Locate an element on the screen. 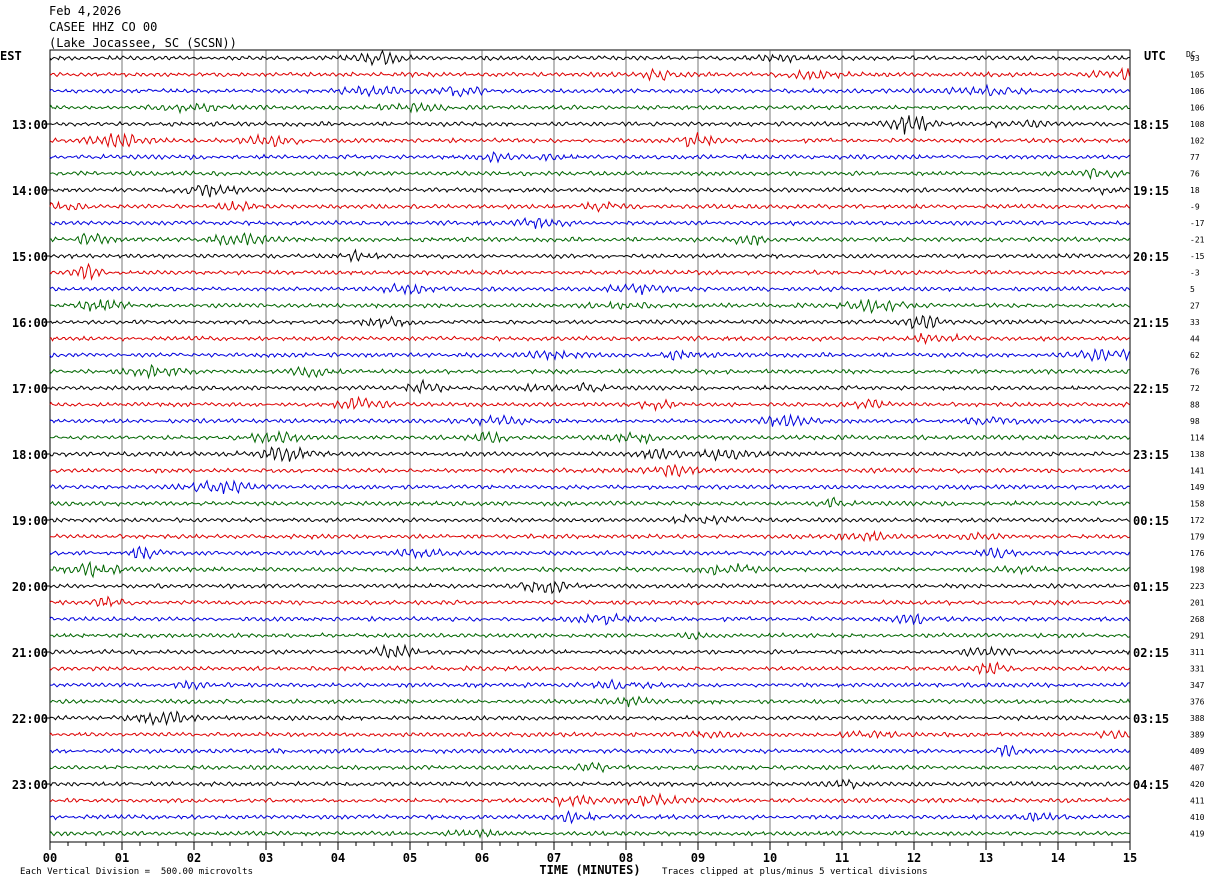 Image resolution: width=1210 pixels, height=886 pixels. utc-hour-label: 23:15 is located at coordinates (1151, 455).